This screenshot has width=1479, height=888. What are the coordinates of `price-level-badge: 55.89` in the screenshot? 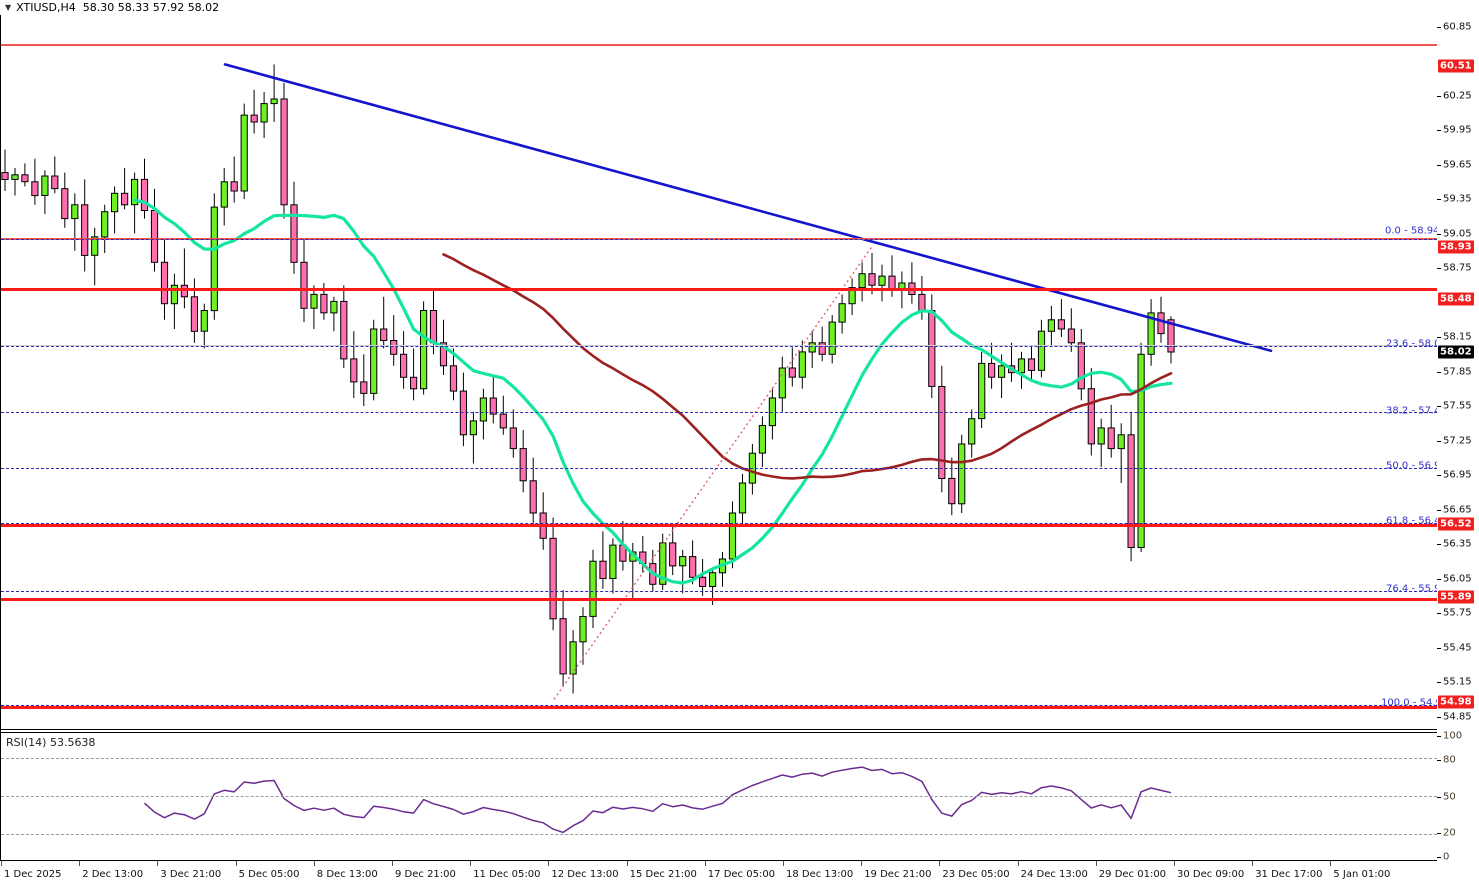 It's located at (1456, 597).